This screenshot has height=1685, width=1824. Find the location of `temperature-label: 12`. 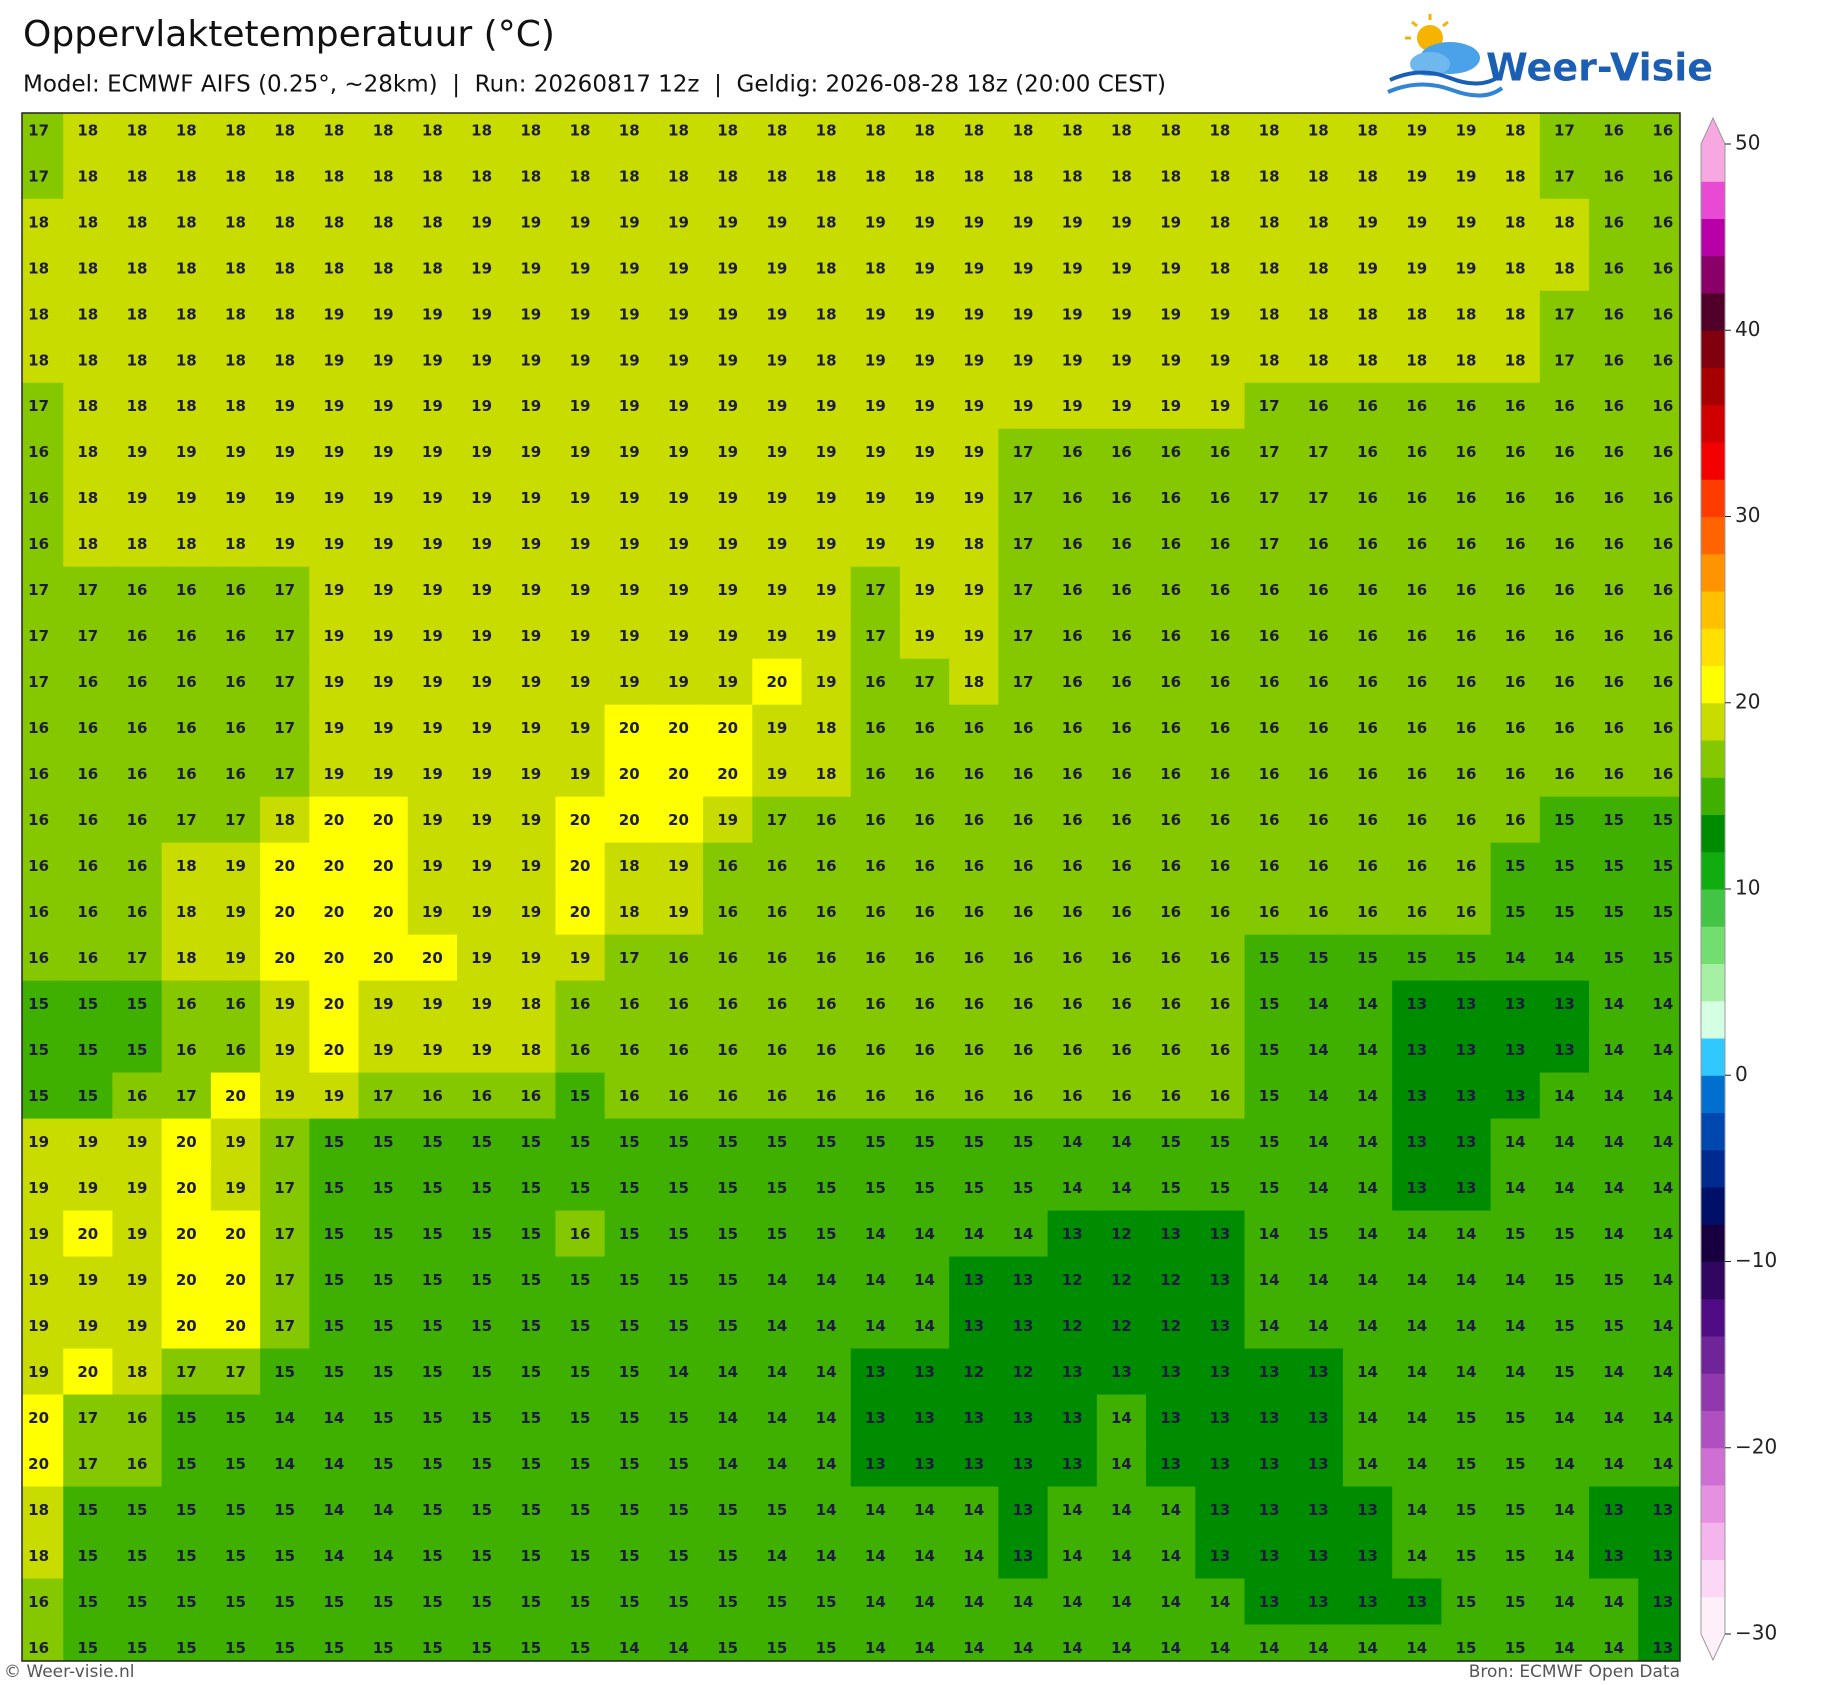

temperature-label: 12 is located at coordinates (1121, 1326).